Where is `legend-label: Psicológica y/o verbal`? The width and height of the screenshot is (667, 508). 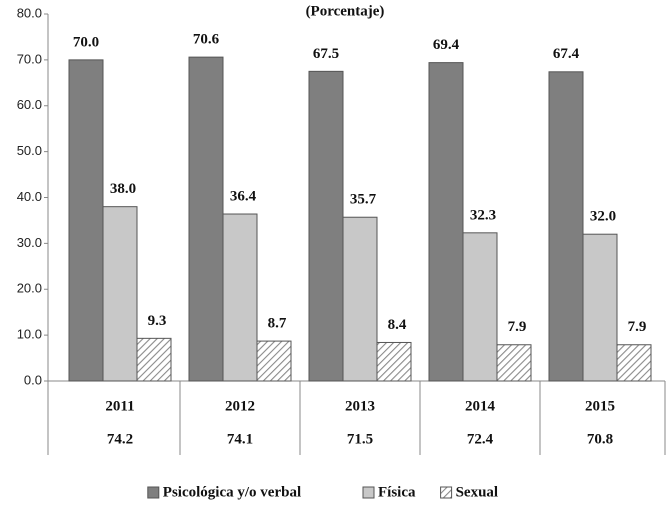
legend-label: Psicológica y/o verbal is located at coordinates (232, 492).